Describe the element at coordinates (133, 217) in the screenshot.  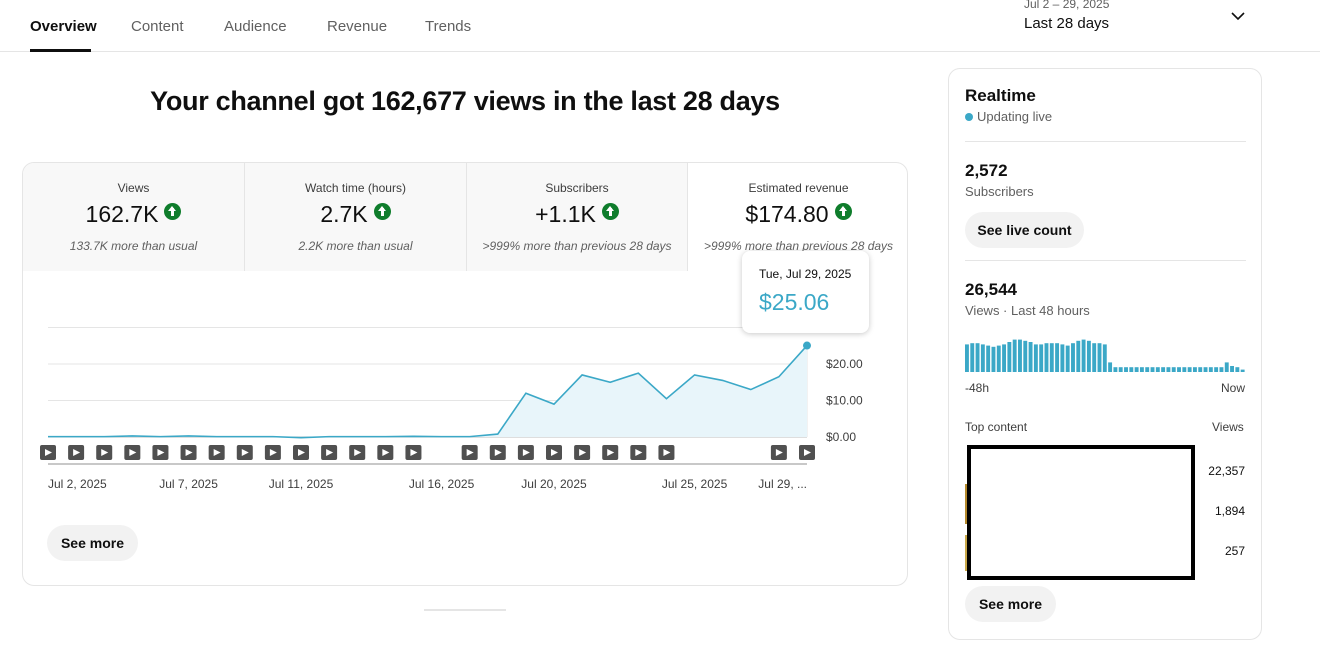
I see `metric-views: Views 162.7K 133.7K more than usual` at that location.